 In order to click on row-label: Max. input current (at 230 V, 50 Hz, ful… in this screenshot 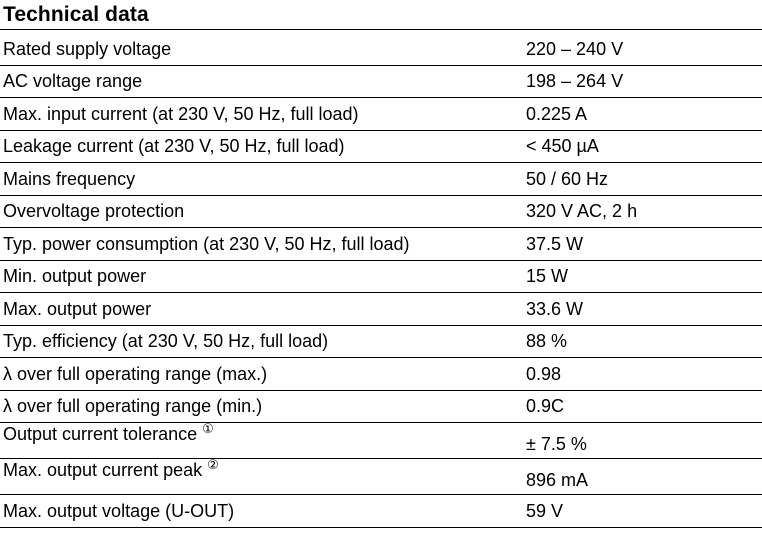, I will do `click(181, 113)`.